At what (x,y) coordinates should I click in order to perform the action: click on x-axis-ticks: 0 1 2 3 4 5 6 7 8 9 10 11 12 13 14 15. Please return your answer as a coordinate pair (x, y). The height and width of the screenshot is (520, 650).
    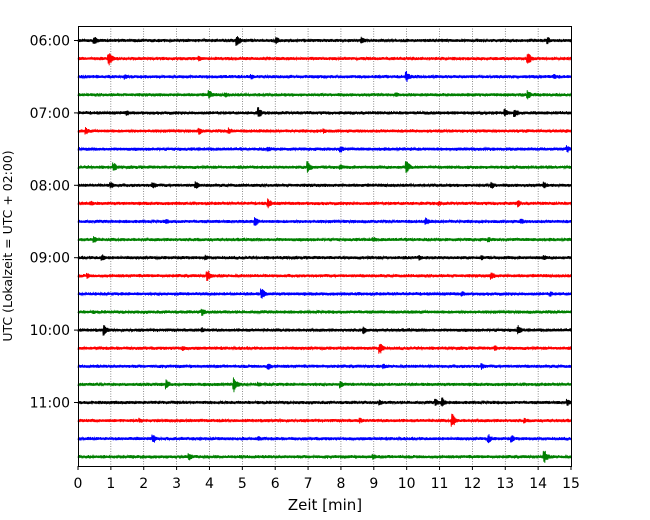
    Looking at the image, I should click on (327, 479).